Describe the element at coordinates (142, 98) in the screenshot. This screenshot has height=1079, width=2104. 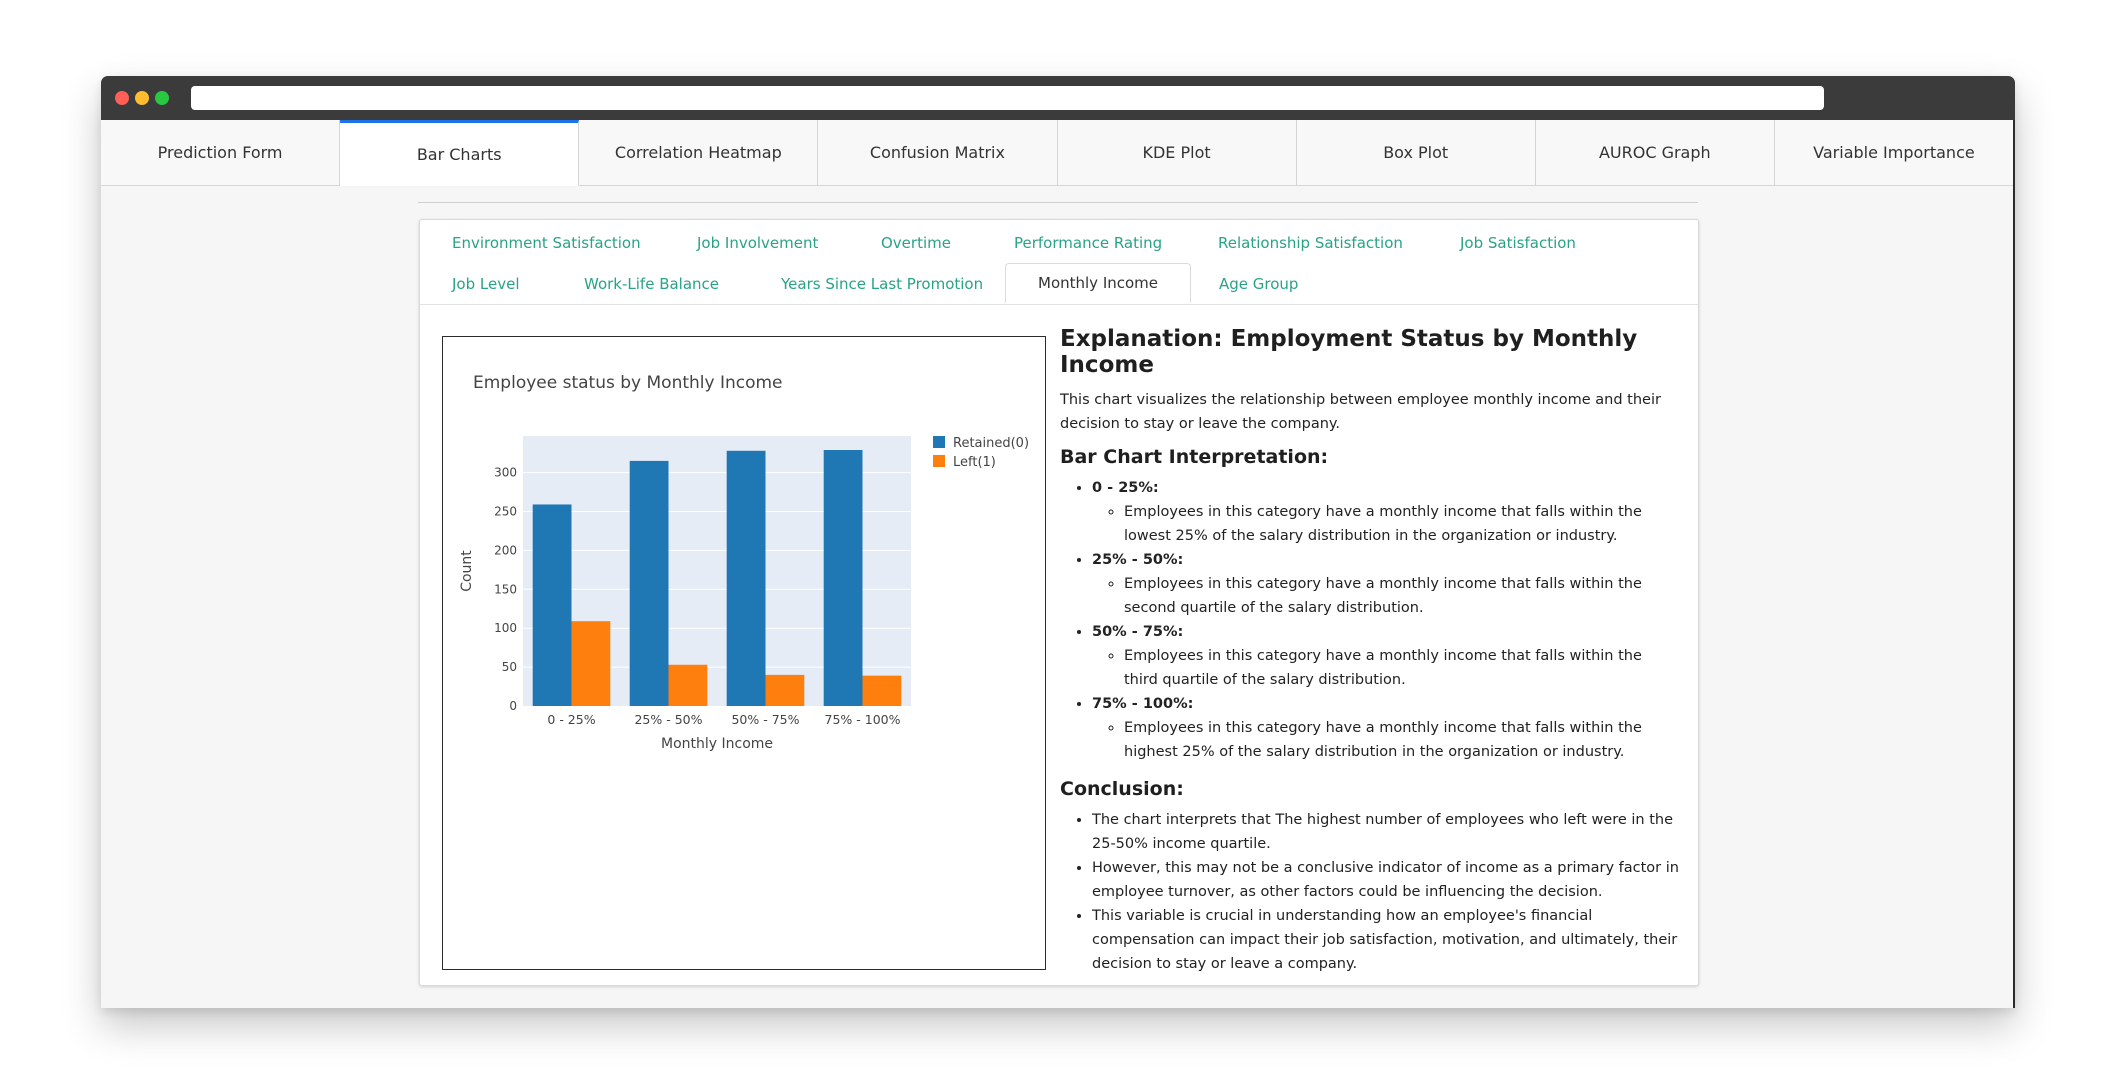
I see `minimize-window-button` at that location.